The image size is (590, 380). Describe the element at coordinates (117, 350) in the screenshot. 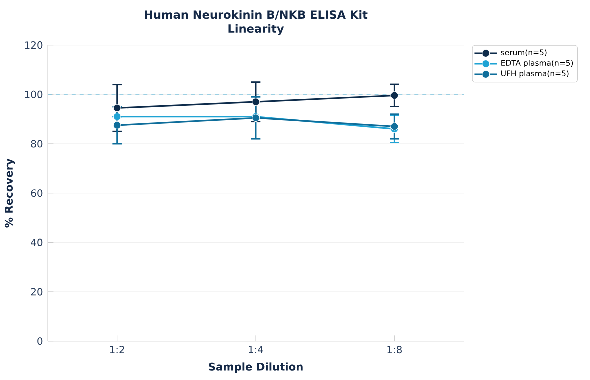

I see `x-tick-label: 1:2` at that location.